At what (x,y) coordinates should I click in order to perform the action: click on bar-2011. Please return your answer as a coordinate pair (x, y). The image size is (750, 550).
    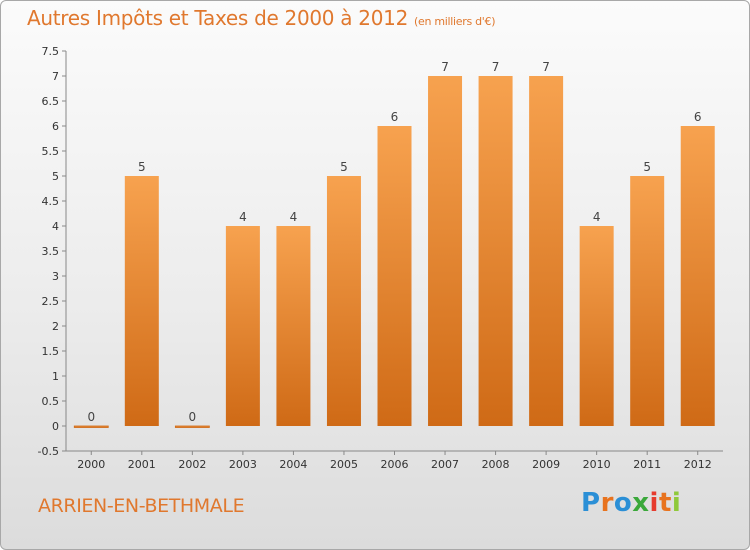
    Looking at the image, I should click on (647, 301).